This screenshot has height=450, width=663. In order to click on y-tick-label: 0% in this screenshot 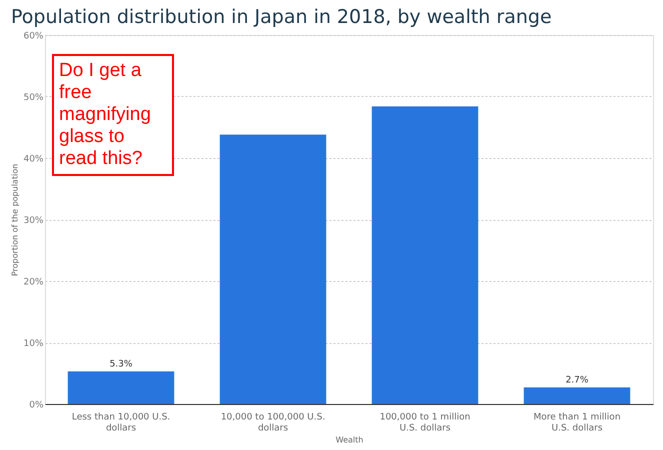, I will do `click(36, 405)`.